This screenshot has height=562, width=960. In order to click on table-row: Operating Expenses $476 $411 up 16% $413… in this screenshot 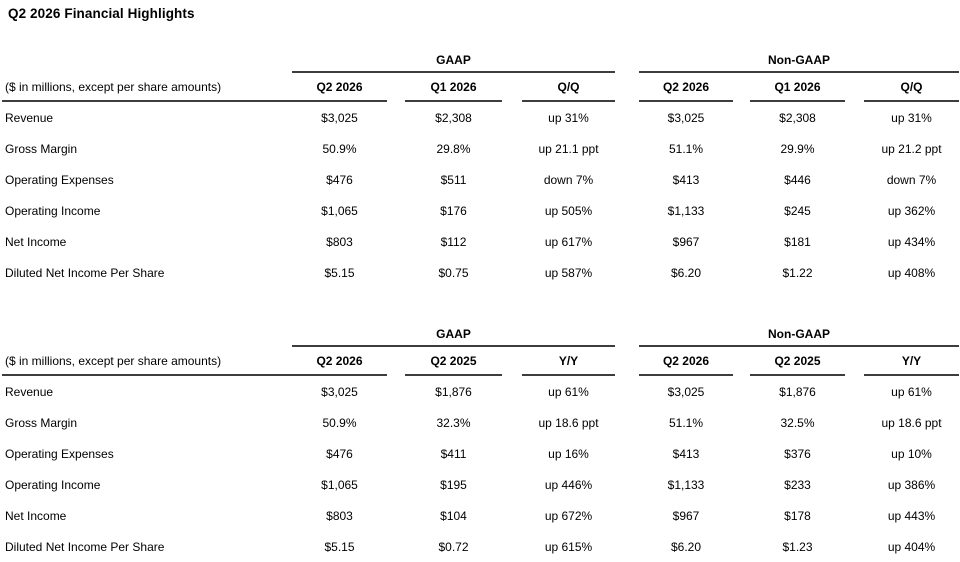, I will do `click(480, 453)`.